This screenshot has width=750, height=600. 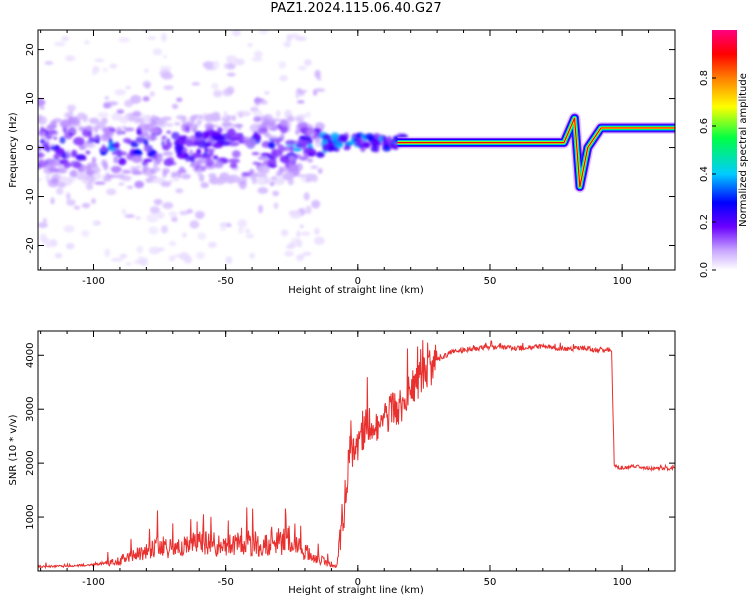 I want to click on colorbar-label: Normalized spectral amplitude, so click(x=743, y=150).